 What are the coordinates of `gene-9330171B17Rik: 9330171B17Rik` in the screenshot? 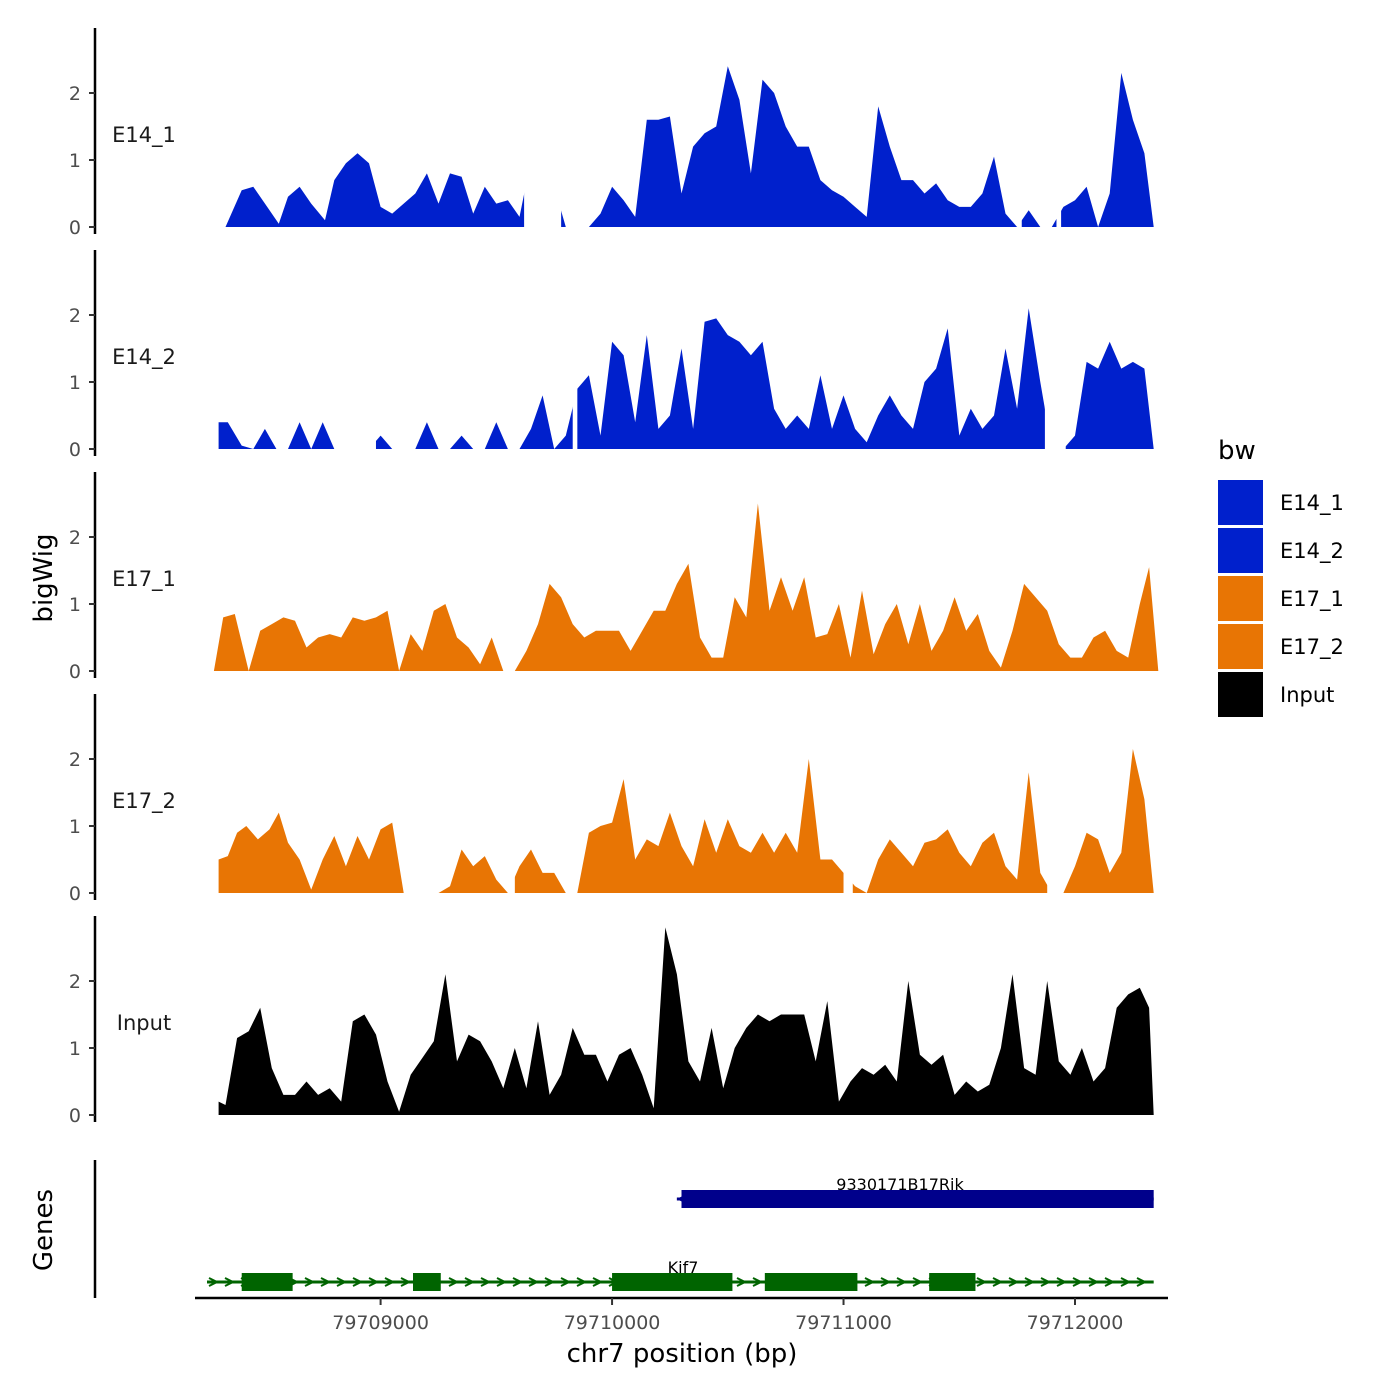 It's located at (915, 1191).